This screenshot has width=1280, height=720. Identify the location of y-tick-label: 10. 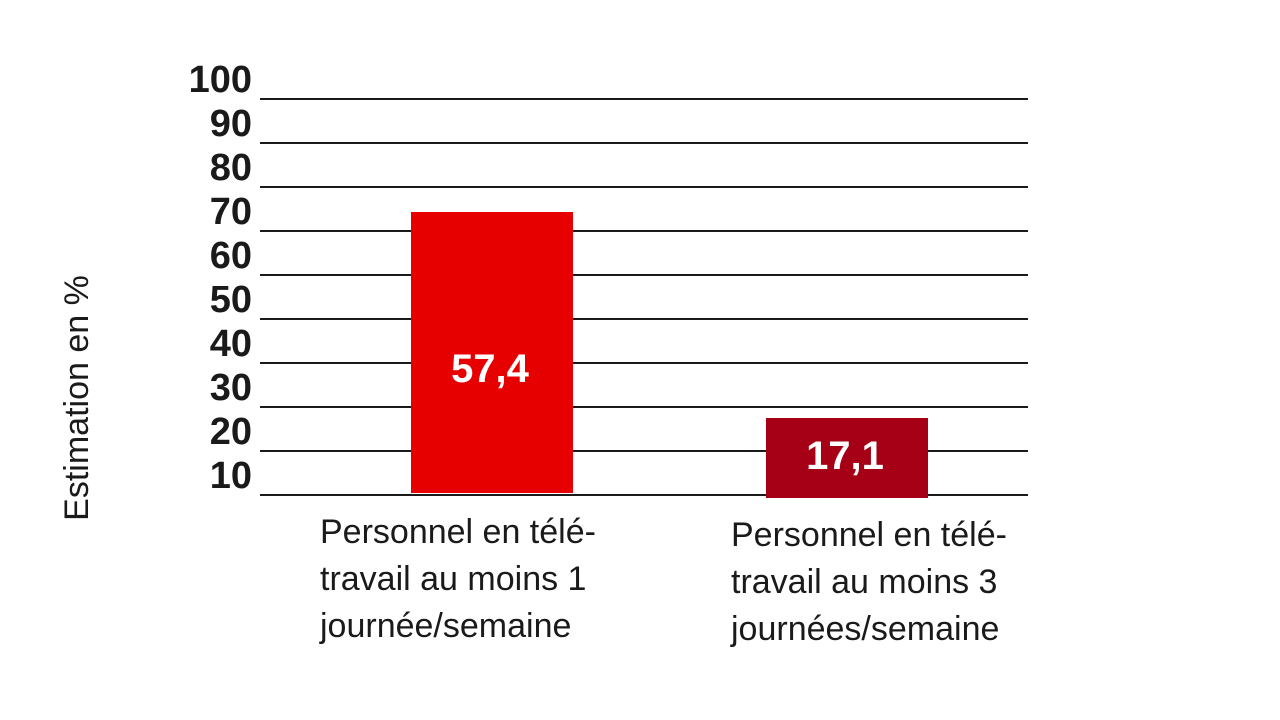
(231, 476).